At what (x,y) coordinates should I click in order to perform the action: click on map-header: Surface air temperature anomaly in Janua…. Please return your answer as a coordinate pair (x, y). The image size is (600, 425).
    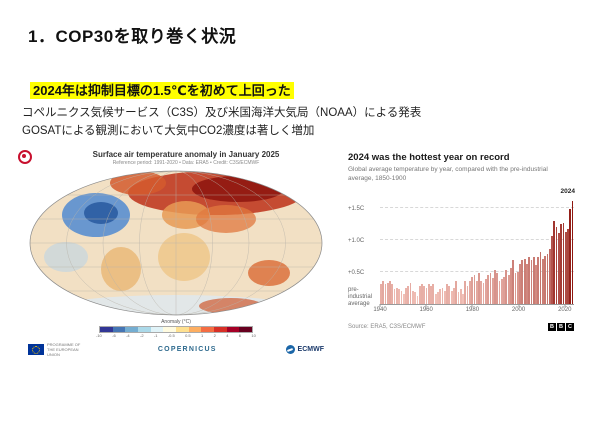
    Looking at the image, I should click on (176, 158).